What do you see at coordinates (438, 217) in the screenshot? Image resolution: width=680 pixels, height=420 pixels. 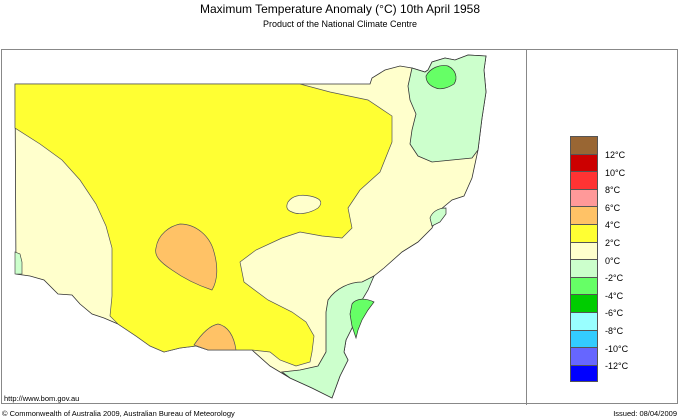 I see `light-green-pocket-coast` at bounding box center [438, 217].